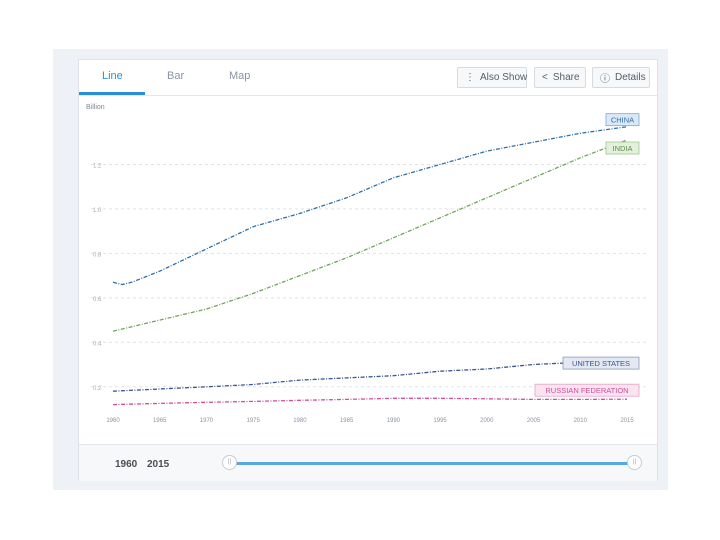 This screenshot has height=540, width=720. I want to click on series-end-label: UNITED STATES, so click(601, 363).